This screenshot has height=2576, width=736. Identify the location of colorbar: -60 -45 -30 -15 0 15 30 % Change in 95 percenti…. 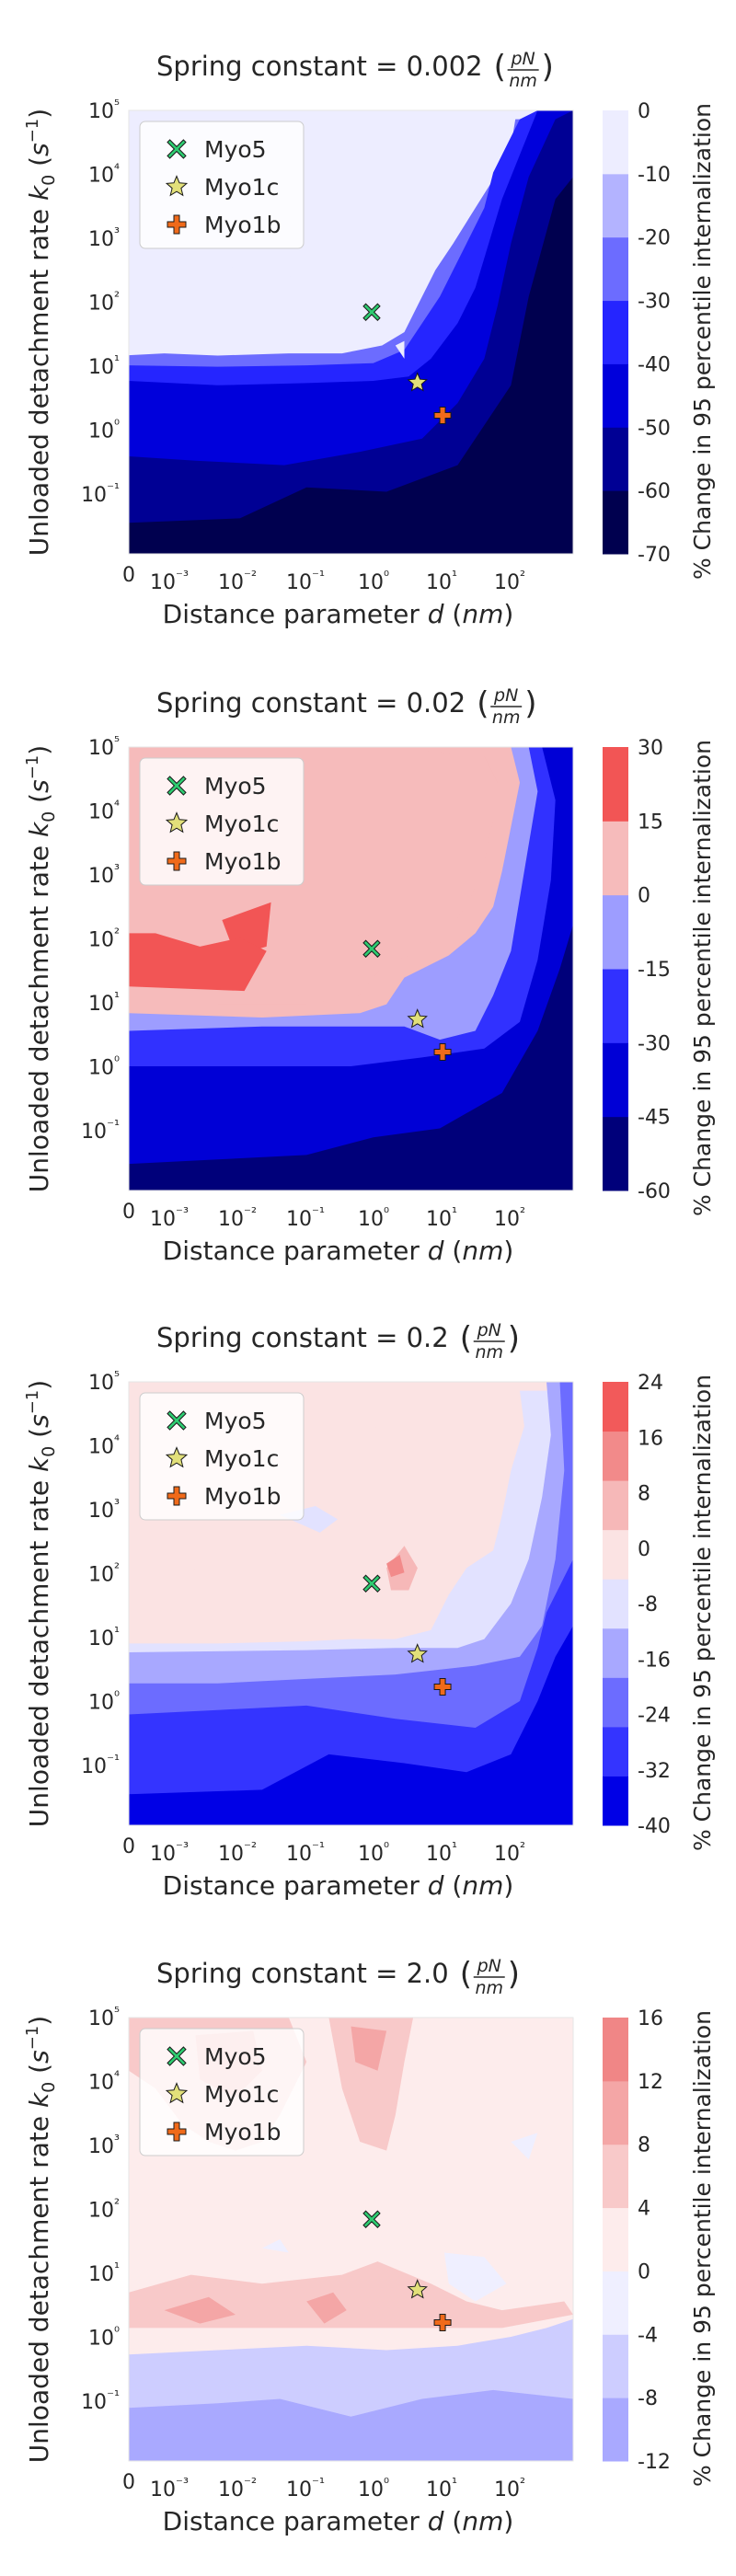
(659, 976).